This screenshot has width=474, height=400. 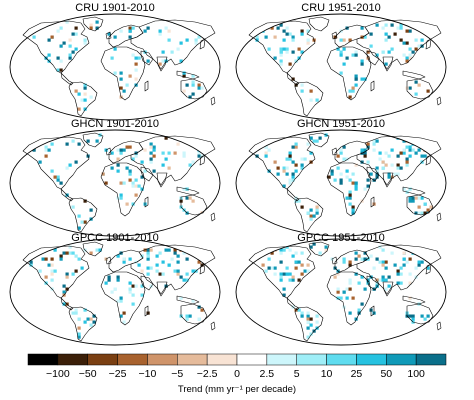 What do you see at coordinates (342, 177) in the screenshot?
I see `trend-cells` at bounding box center [342, 177].